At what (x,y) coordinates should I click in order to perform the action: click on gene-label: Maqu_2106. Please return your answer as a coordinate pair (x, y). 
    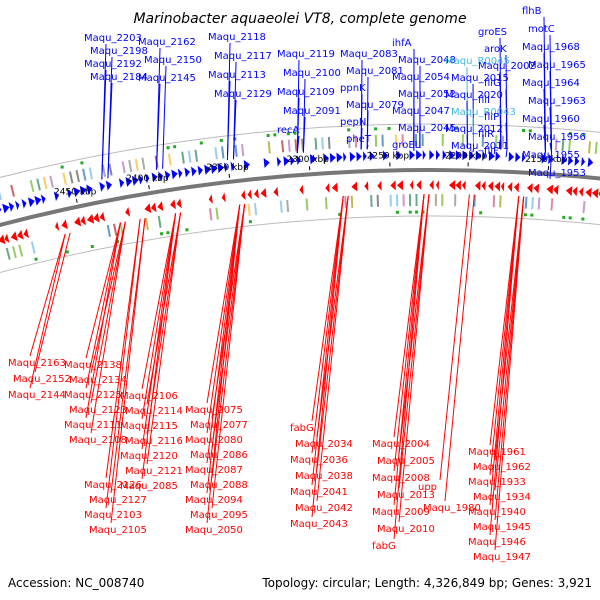
    Looking at the image, I should click on (149, 396).